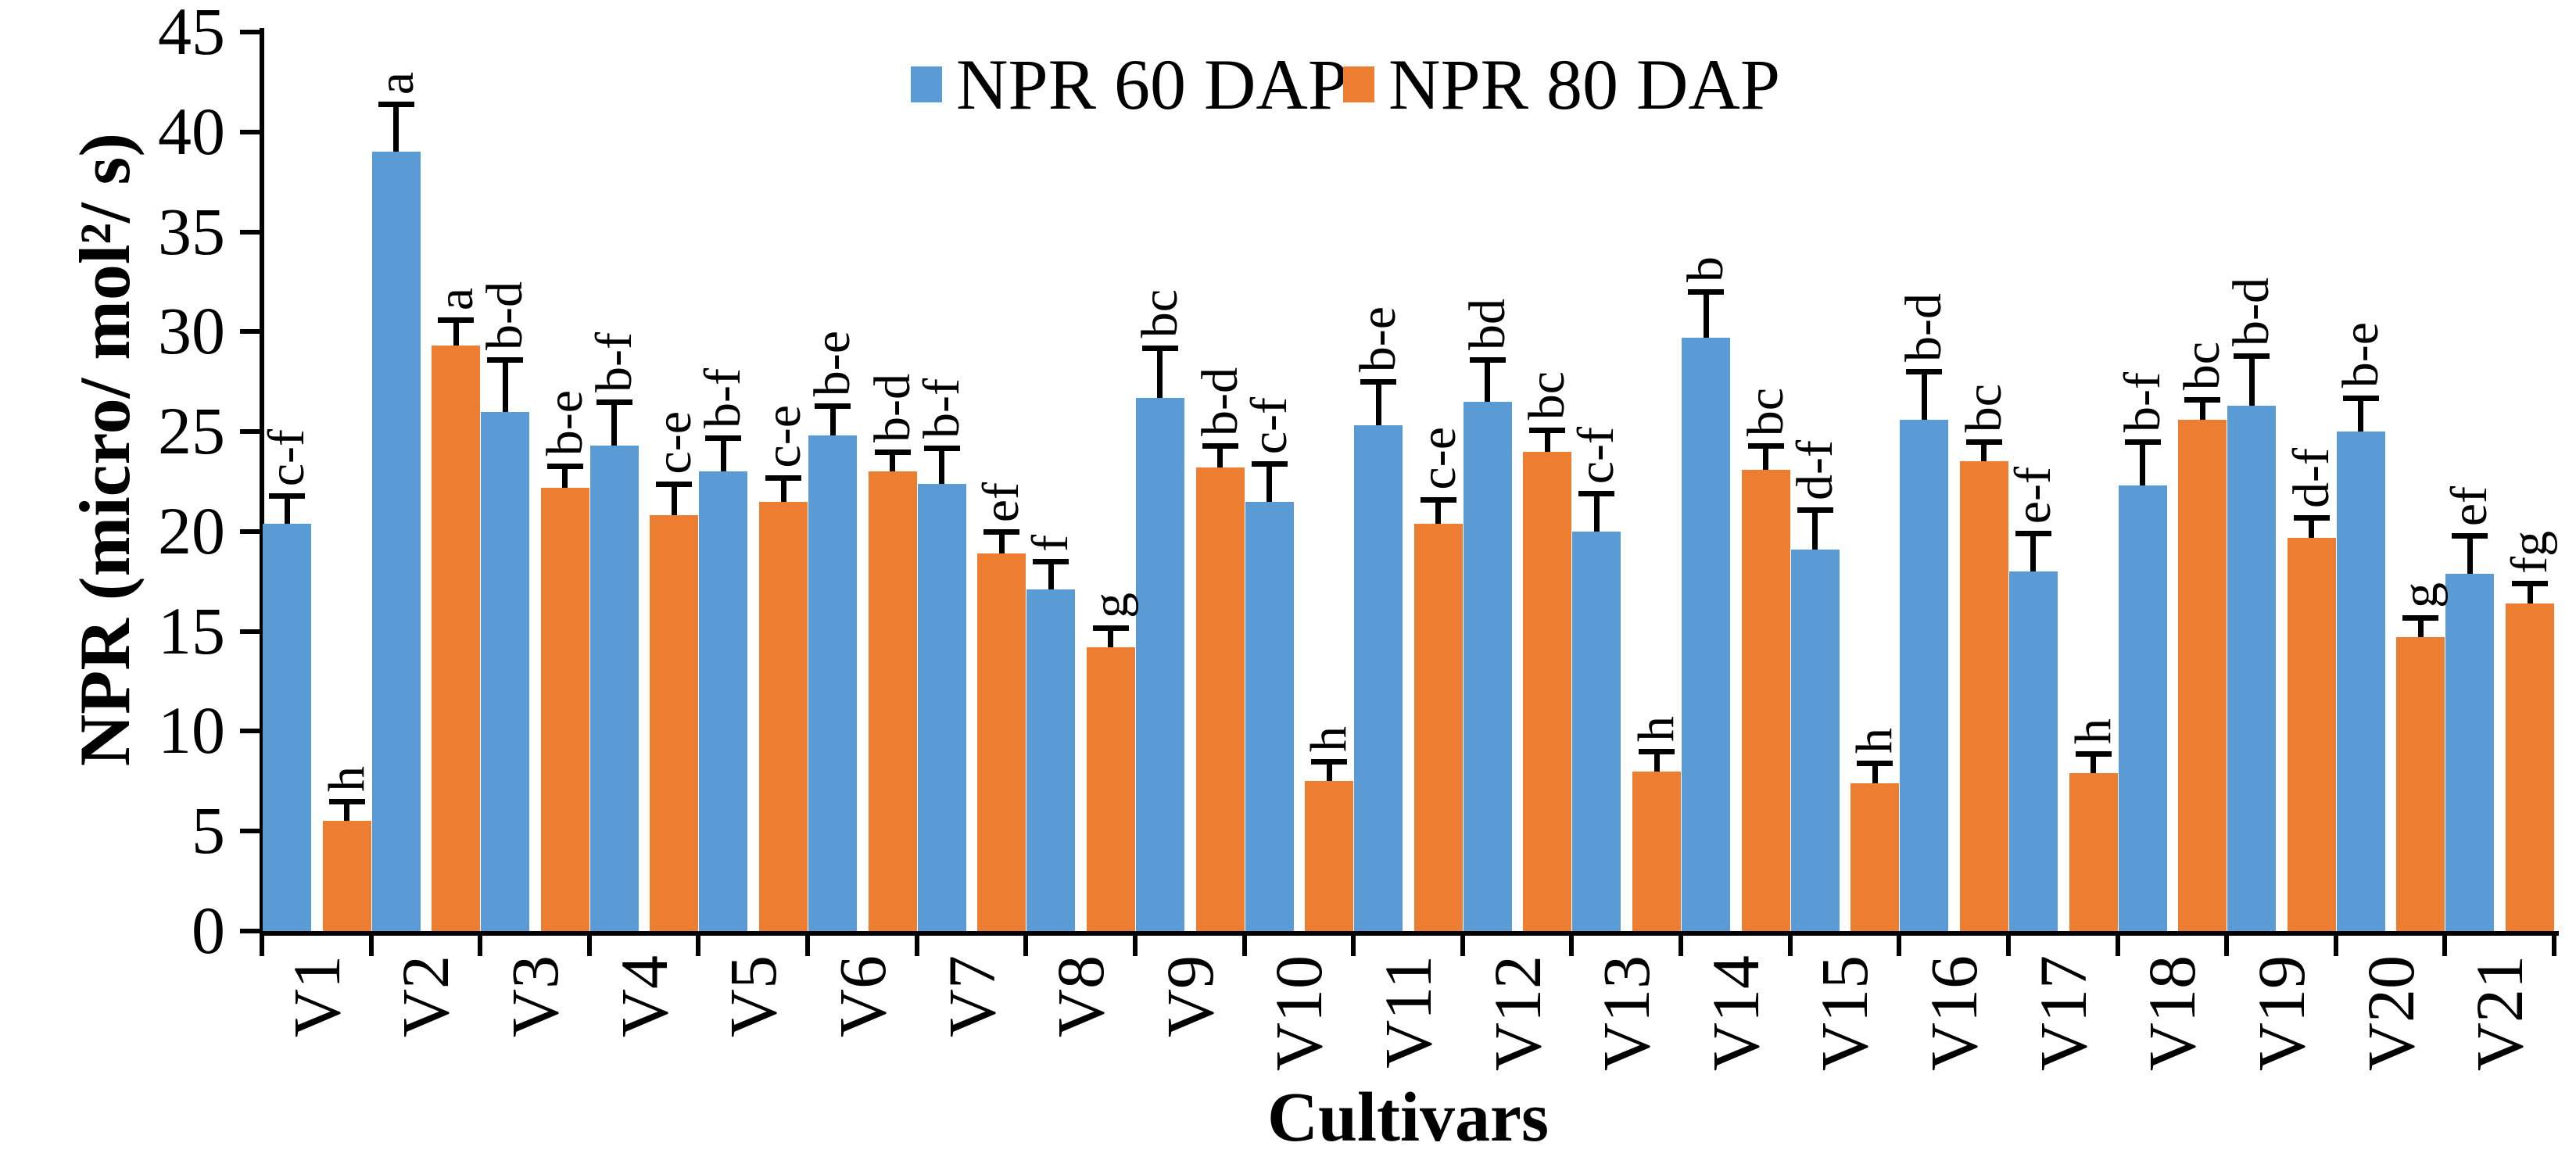  What do you see at coordinates (614, 688) in the screenshot?
I see `bar-V4-60dap` at bounding box center [614, 688].